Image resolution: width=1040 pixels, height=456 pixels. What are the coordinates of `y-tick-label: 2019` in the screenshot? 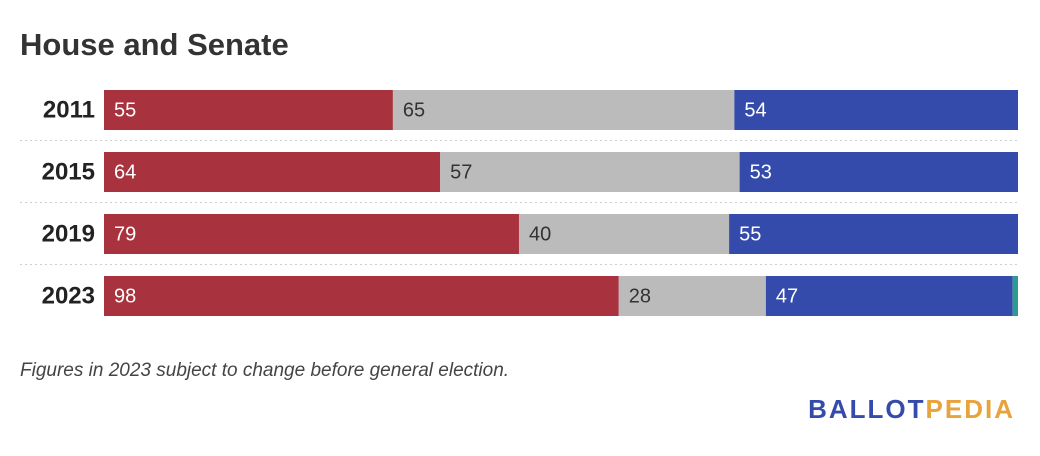 It's located at (68, 233).